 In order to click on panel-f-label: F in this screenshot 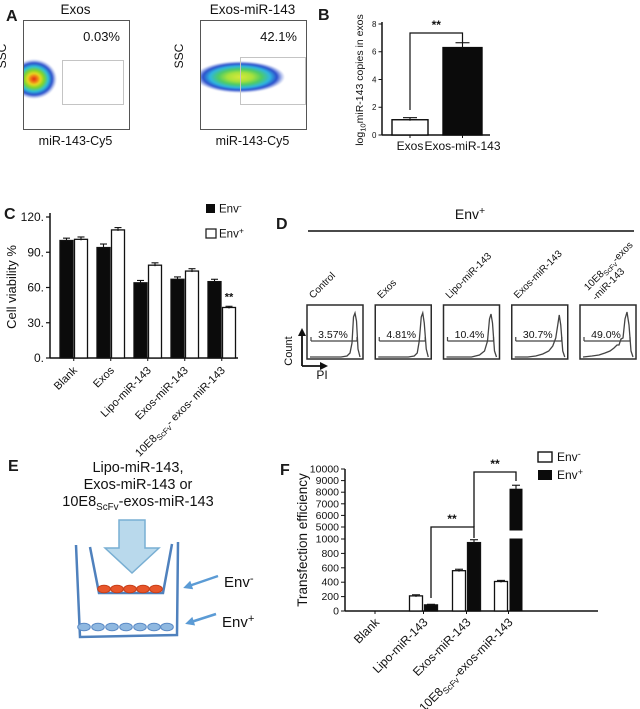, I will do `click(285, 470)`.